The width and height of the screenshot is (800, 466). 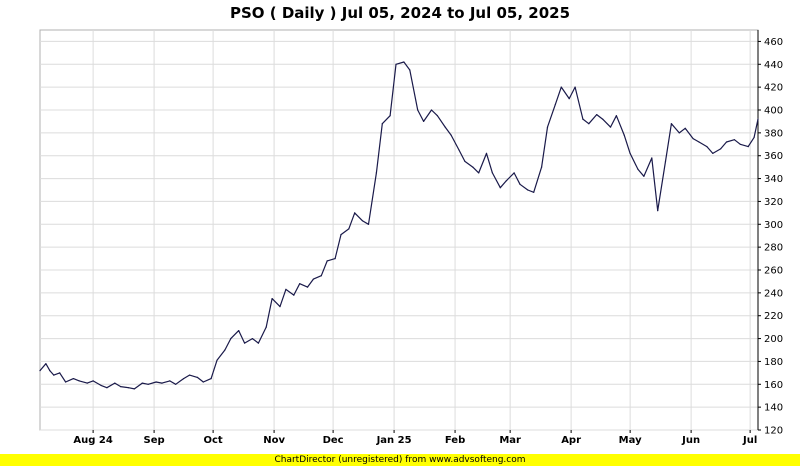 What do you see at coordinates (773, 385) in the screenshot?
I see `y-tick-label: 160` at bounding box center [773, 385].